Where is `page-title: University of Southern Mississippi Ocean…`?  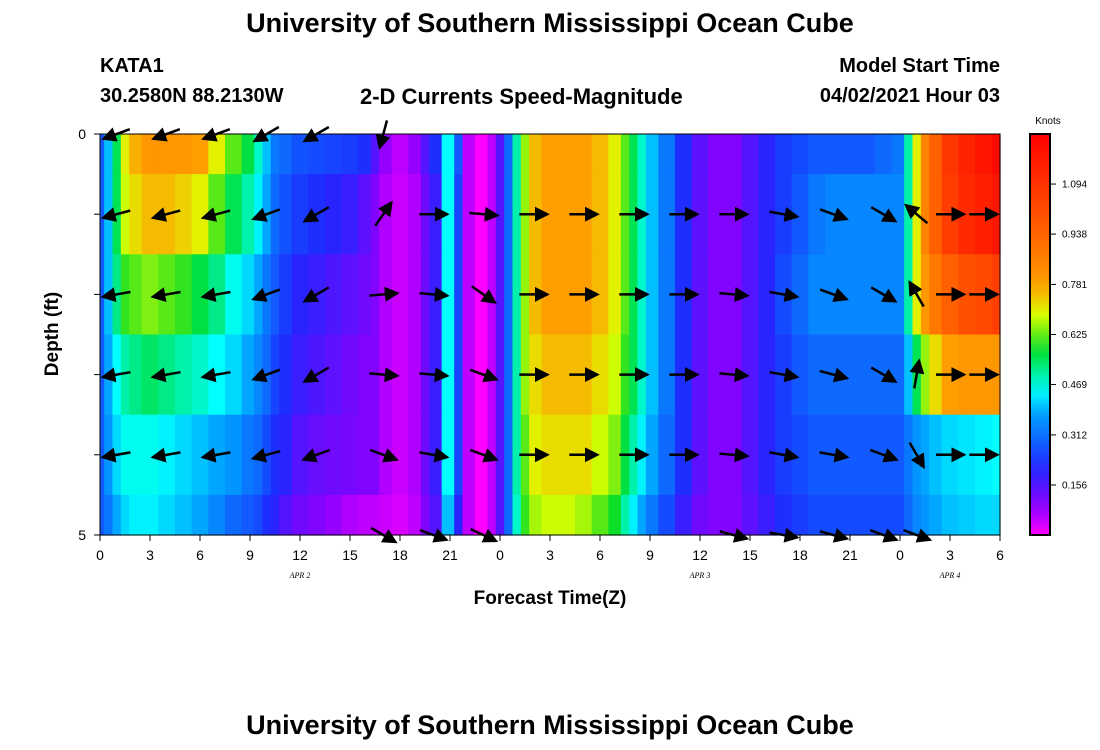
page-title: University of Southern Mississippi Ocean… is located at coordinates (550, 23).